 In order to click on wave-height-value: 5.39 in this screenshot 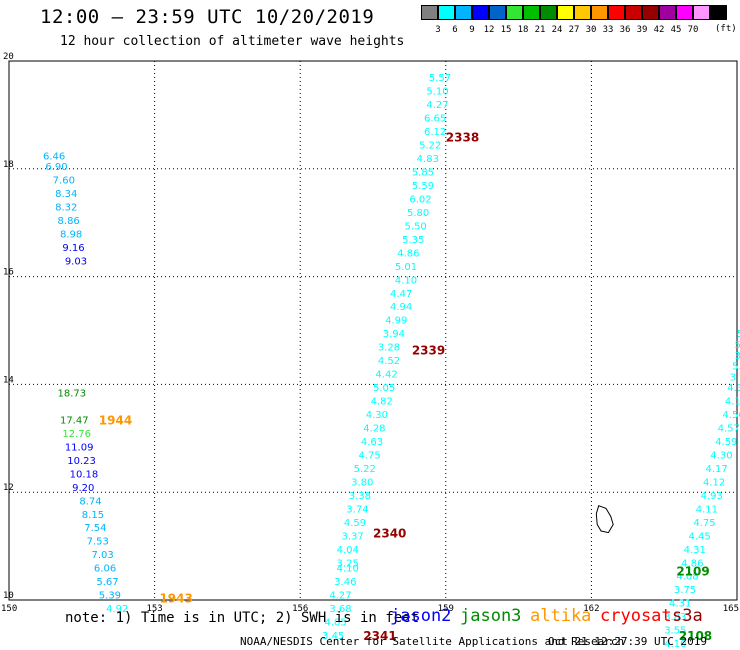, I will do `click(110, 596)`.